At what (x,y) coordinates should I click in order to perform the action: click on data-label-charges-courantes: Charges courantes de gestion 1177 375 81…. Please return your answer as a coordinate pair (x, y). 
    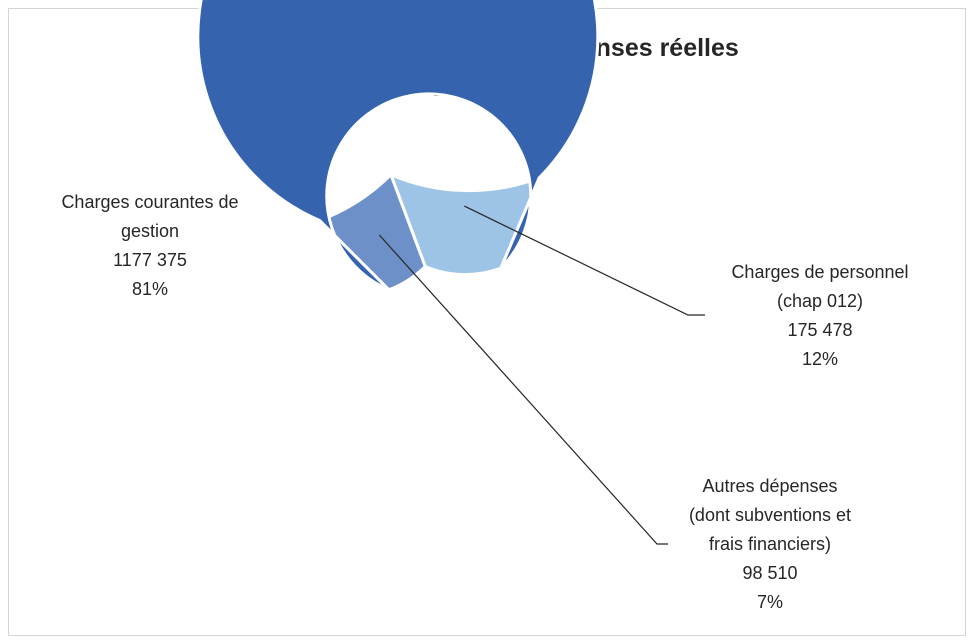
    Looking at the image, I should click on (150, 246).